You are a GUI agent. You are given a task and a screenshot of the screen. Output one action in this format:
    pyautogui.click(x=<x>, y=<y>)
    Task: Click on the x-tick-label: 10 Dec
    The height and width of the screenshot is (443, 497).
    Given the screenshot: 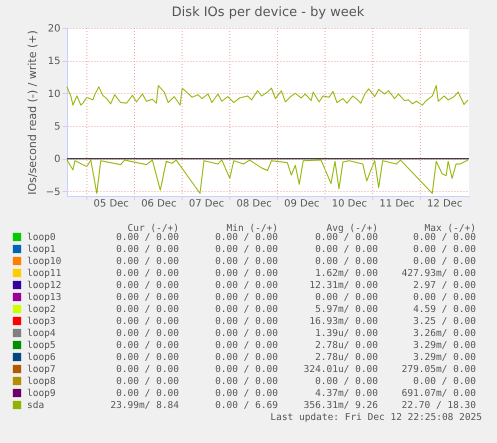 What is the action you would take?
    pyautogui.click(x=350, y=204)
    